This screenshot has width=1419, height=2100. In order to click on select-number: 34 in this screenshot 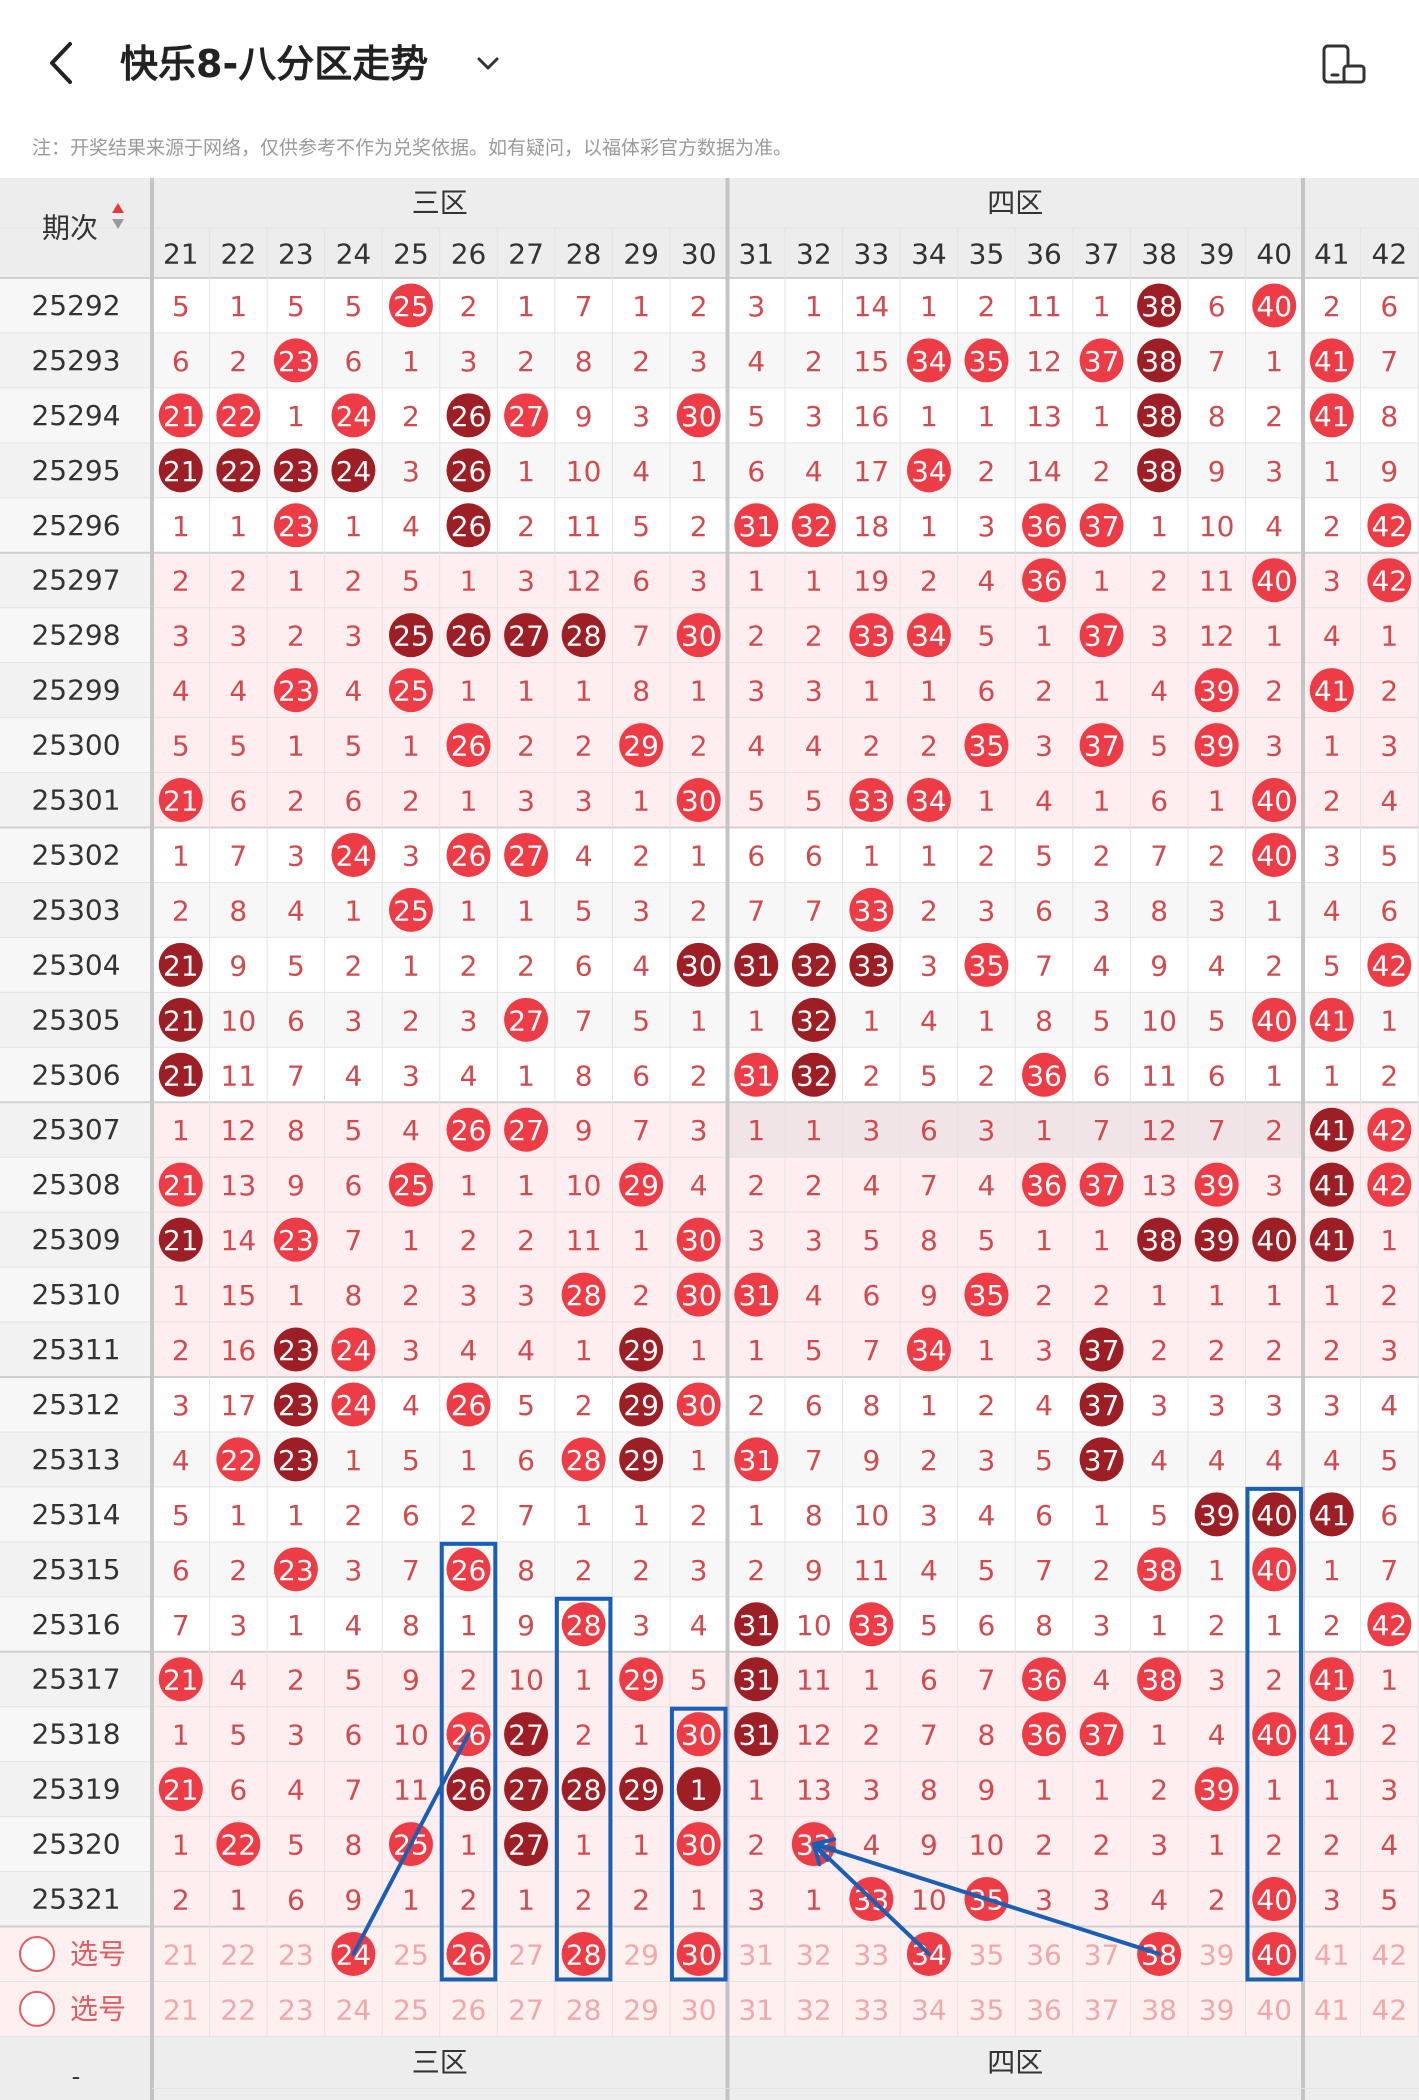, I will do `click(929, 2009)`.